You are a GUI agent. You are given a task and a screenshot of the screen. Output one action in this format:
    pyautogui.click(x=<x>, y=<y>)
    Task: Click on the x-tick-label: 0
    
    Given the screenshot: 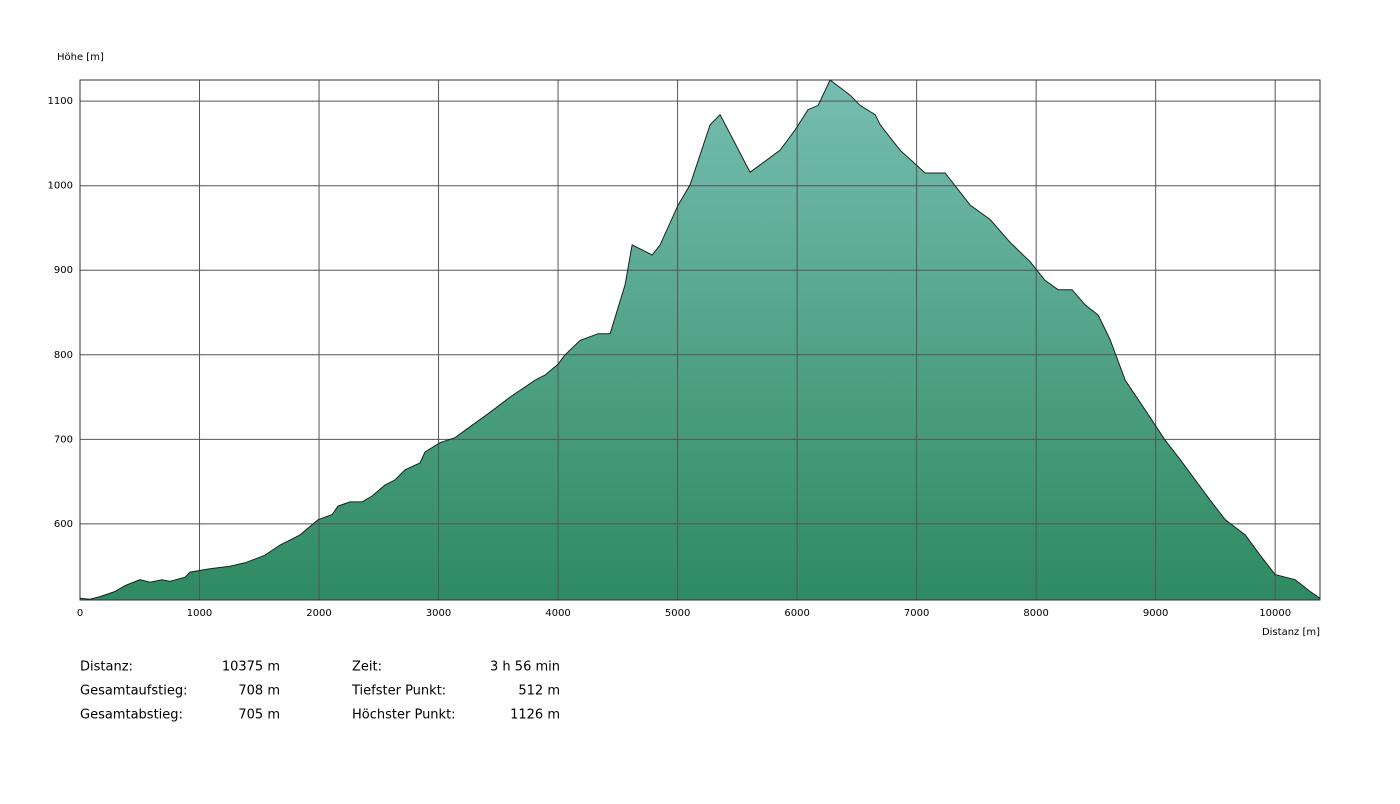 What is the action you would take?
    pyautogui.click(x=80, y=613)
    